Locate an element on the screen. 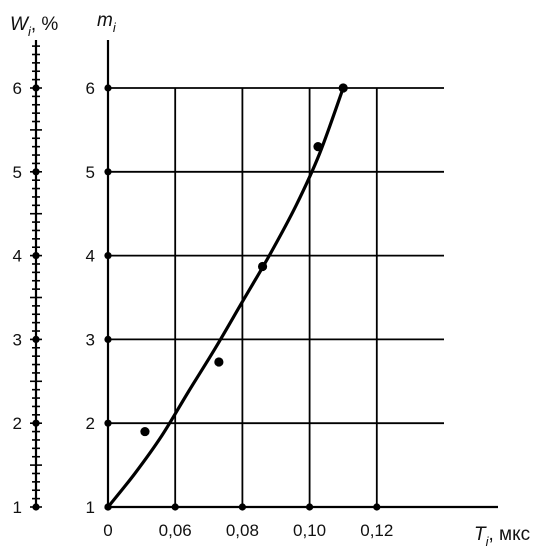  x-axis-title: Ti, мкс is located at coordinates (502, 536).